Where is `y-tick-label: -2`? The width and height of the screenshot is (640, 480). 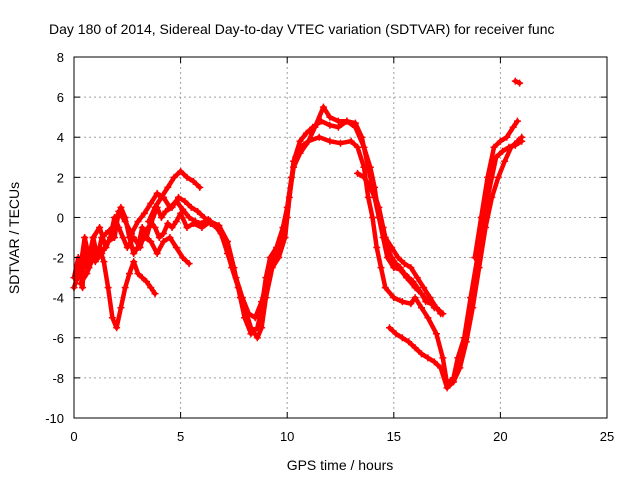 y-tick-label: -2 is located at coordinates (58, 258).